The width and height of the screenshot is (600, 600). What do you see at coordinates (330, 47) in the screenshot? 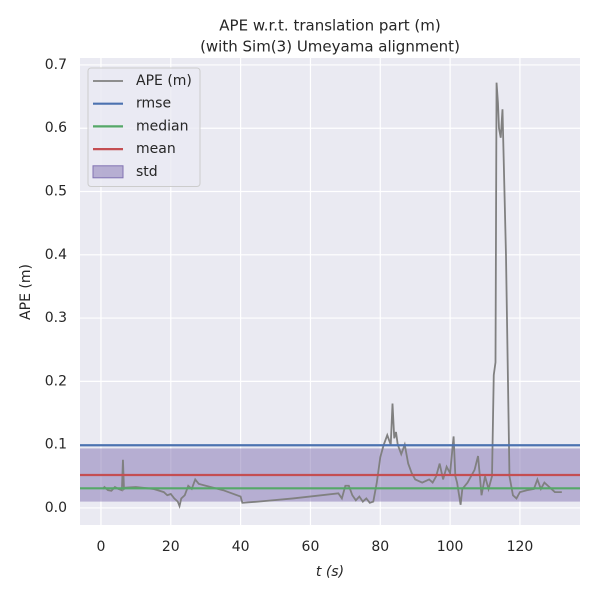
I see `chart-subtitle: (with Sim(3) Umeyama alignment)` at bounding box center [330, 47].